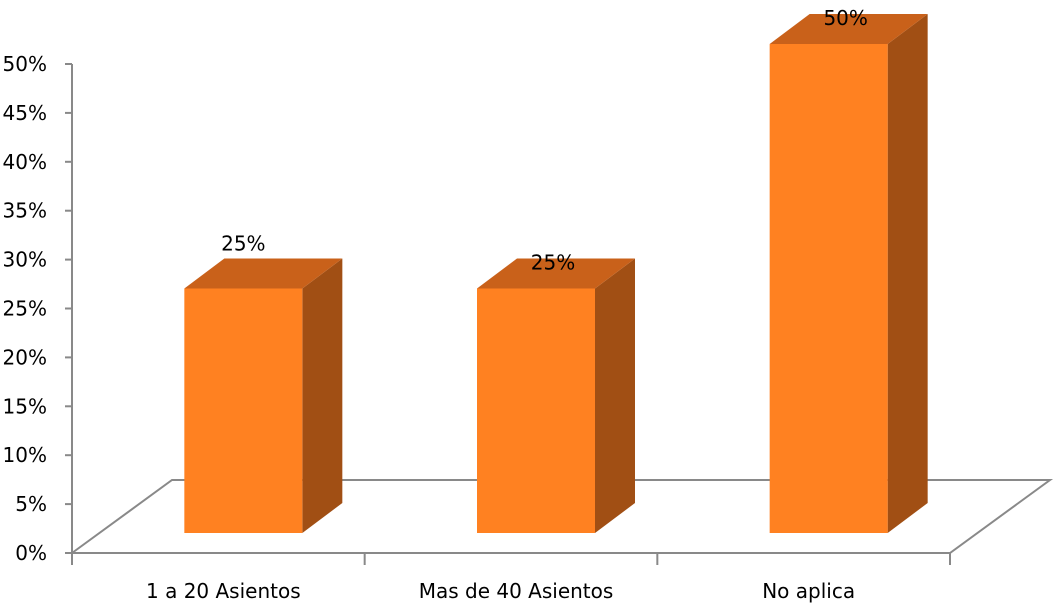 The image size is (1054, 614). I want to click on y-tick-label: 40%, so click(25, 162).